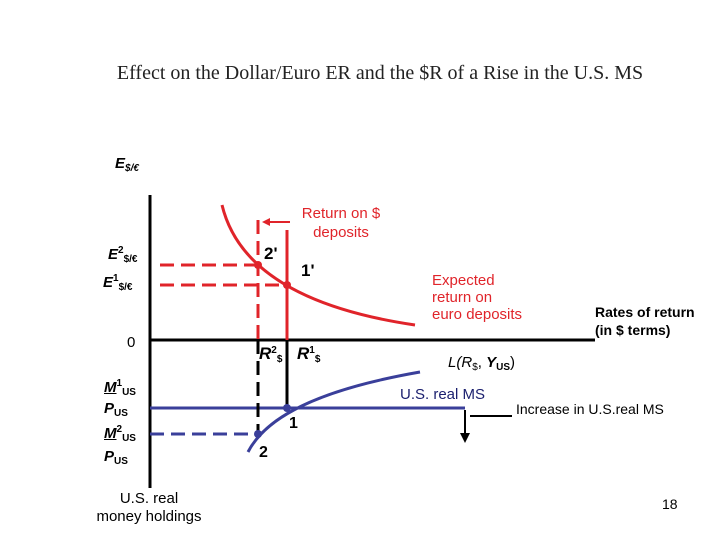  I want to click on l-post: ), so click(513, 362).